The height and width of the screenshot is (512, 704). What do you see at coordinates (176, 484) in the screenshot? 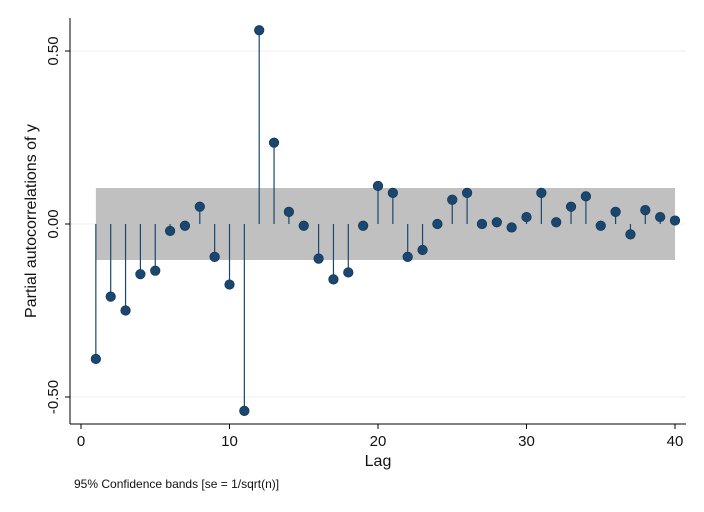
I see `confidence-band-note: 95% Confidence bands [se = 1/sqrt(n)]` at bounding box center [176, 484].